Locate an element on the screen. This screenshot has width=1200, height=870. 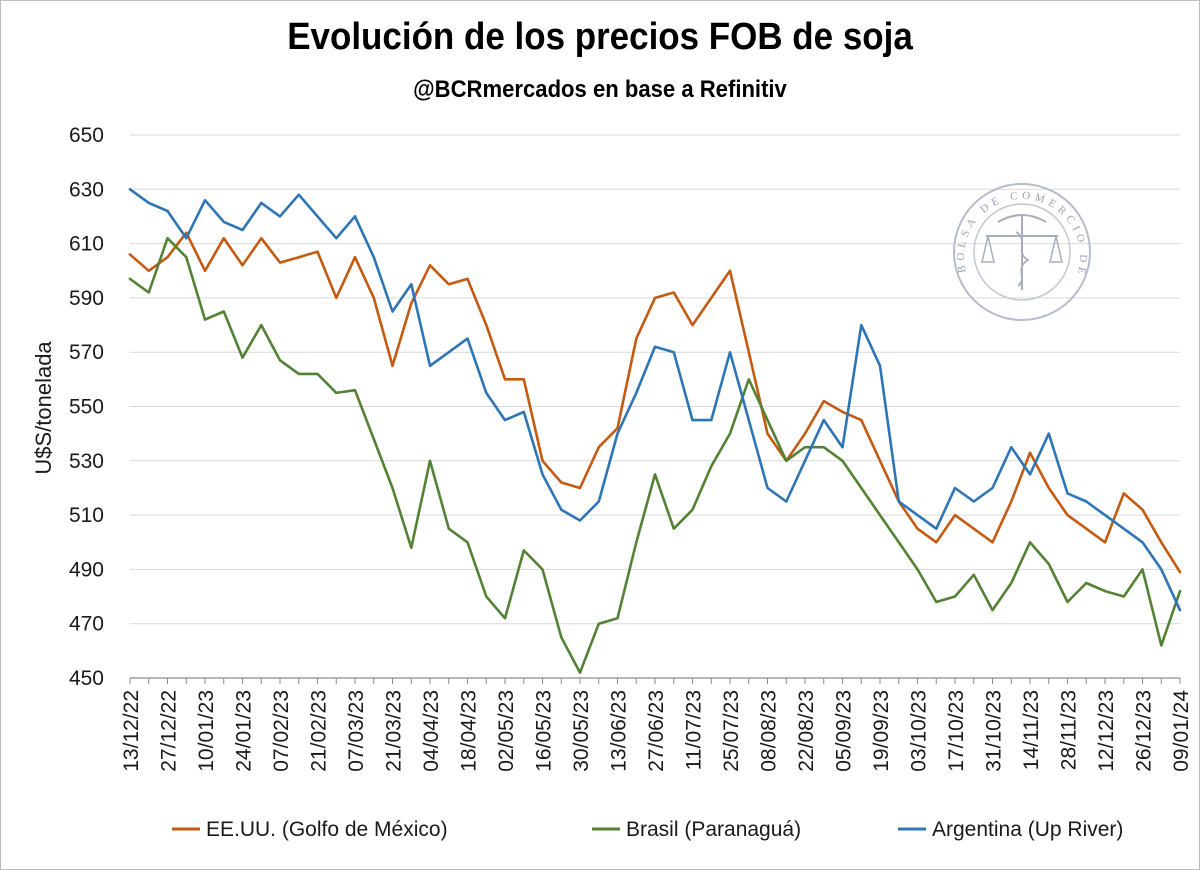
x-tick-label: 11/07/23 is located at coordinates (694, 730).